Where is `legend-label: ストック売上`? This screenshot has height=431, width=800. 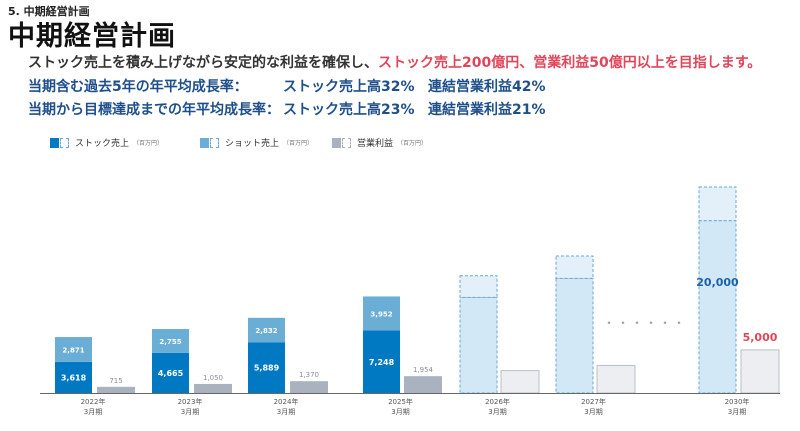
legend-label: ストック売上 is located at coordinates (102, 144).